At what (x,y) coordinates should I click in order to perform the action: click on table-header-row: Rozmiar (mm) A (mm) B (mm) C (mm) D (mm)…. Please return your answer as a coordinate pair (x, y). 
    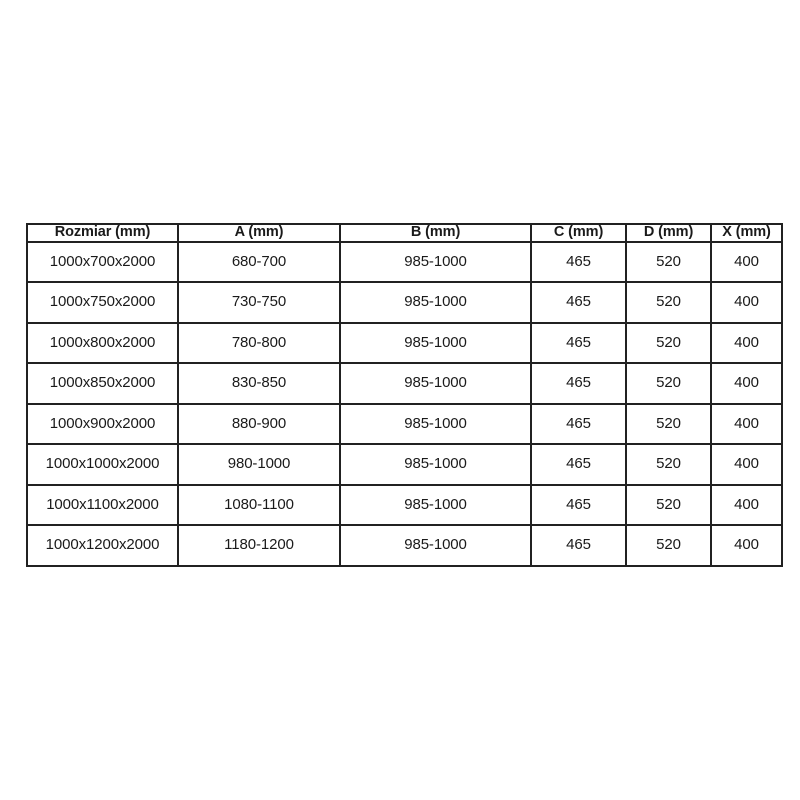
    Looking at the image, I should click on (404, 233).